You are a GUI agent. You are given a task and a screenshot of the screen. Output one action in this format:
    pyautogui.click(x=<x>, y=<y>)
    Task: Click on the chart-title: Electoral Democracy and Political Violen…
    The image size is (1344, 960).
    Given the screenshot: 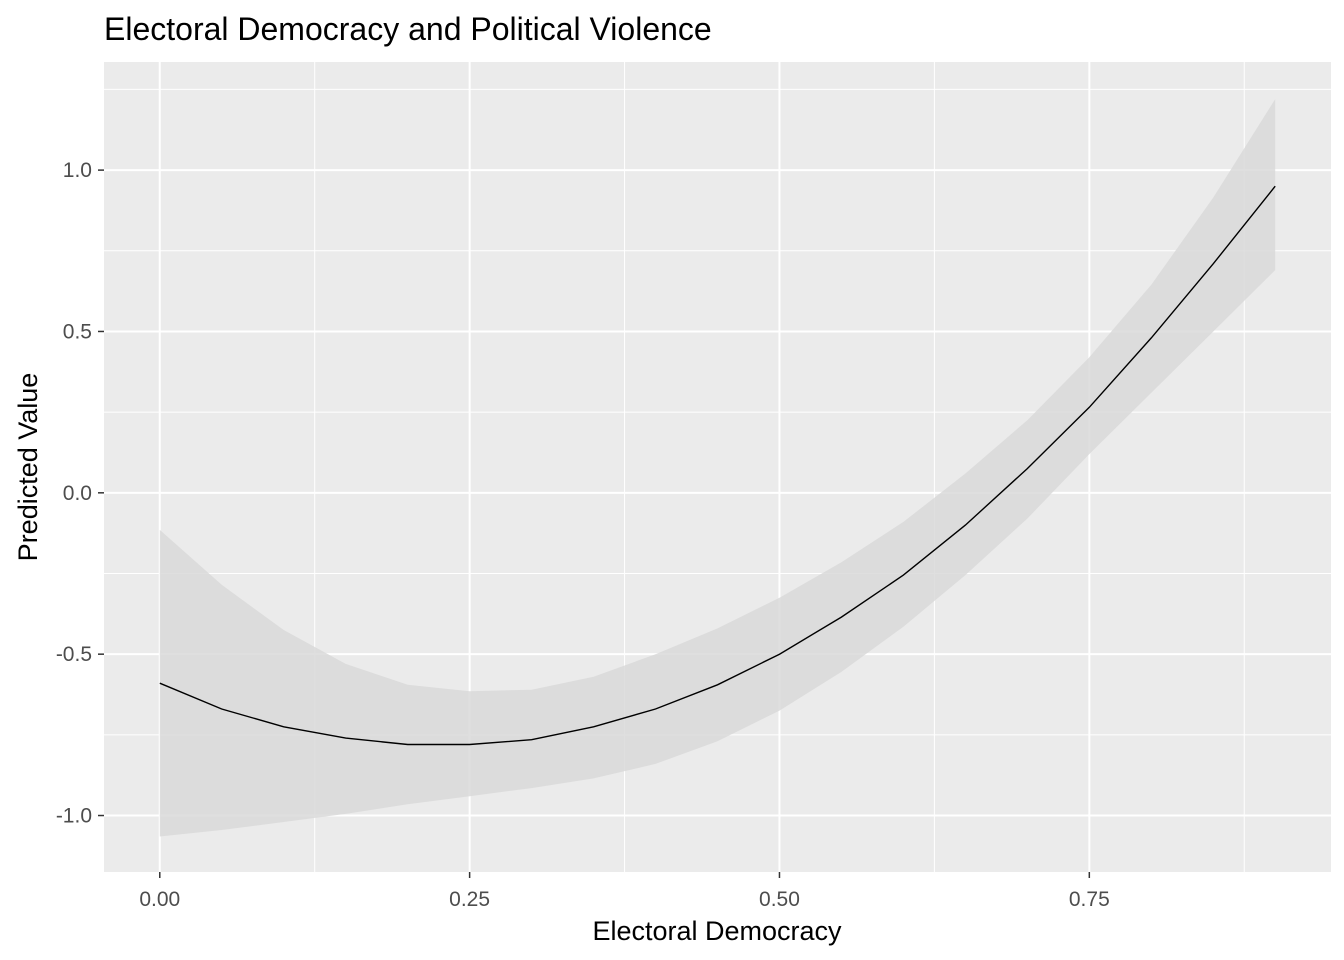 What is the action you would take?
    pyautogui.click(x=408, y=29)
    